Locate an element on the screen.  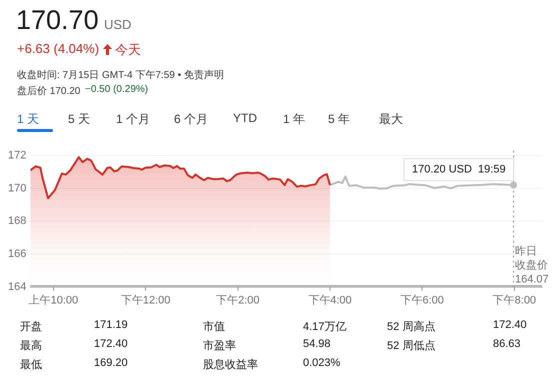
text: 市值 is located at coordinates (214, 327).